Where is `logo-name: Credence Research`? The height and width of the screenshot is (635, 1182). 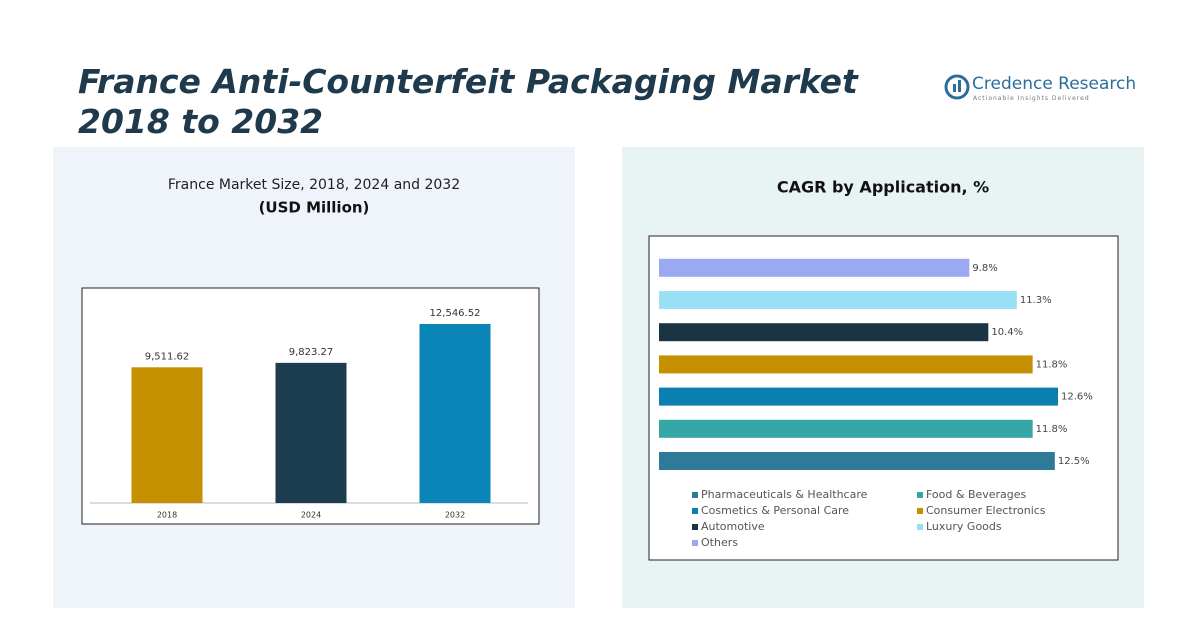 logo-name: Credence Research is located at coordinates (1054, 84).